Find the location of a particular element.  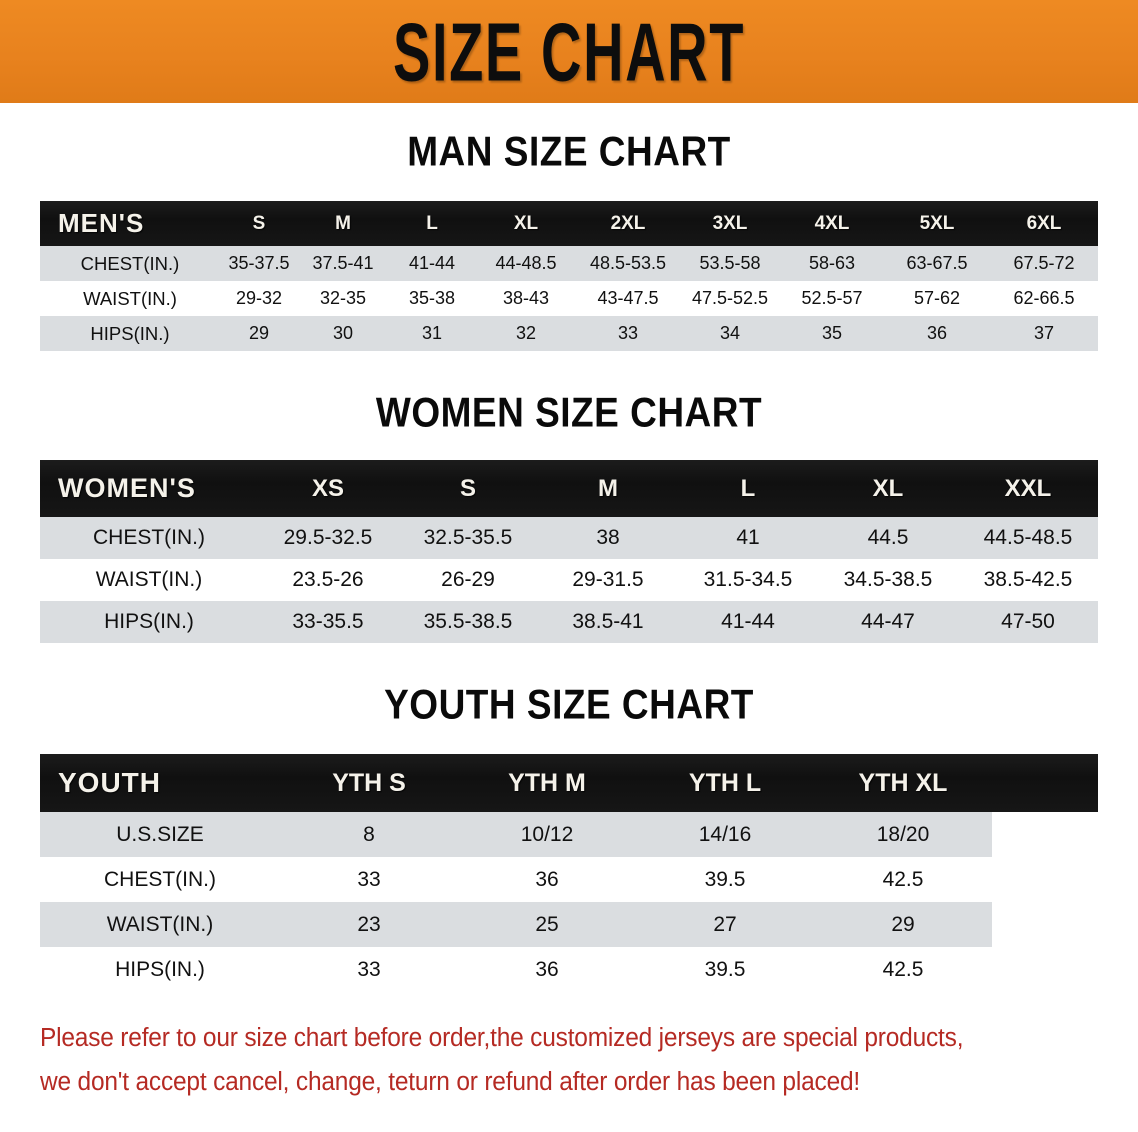

man-waist-s: 29-32 is located at coordinates (259, 298).